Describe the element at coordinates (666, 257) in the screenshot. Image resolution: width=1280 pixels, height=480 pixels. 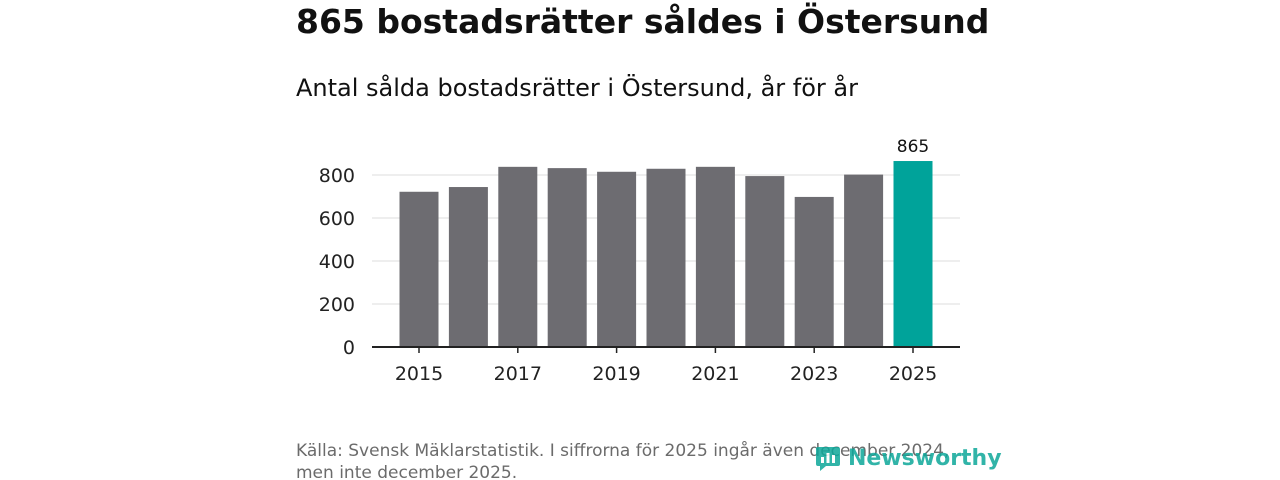
I see `bar-2020` at that location.